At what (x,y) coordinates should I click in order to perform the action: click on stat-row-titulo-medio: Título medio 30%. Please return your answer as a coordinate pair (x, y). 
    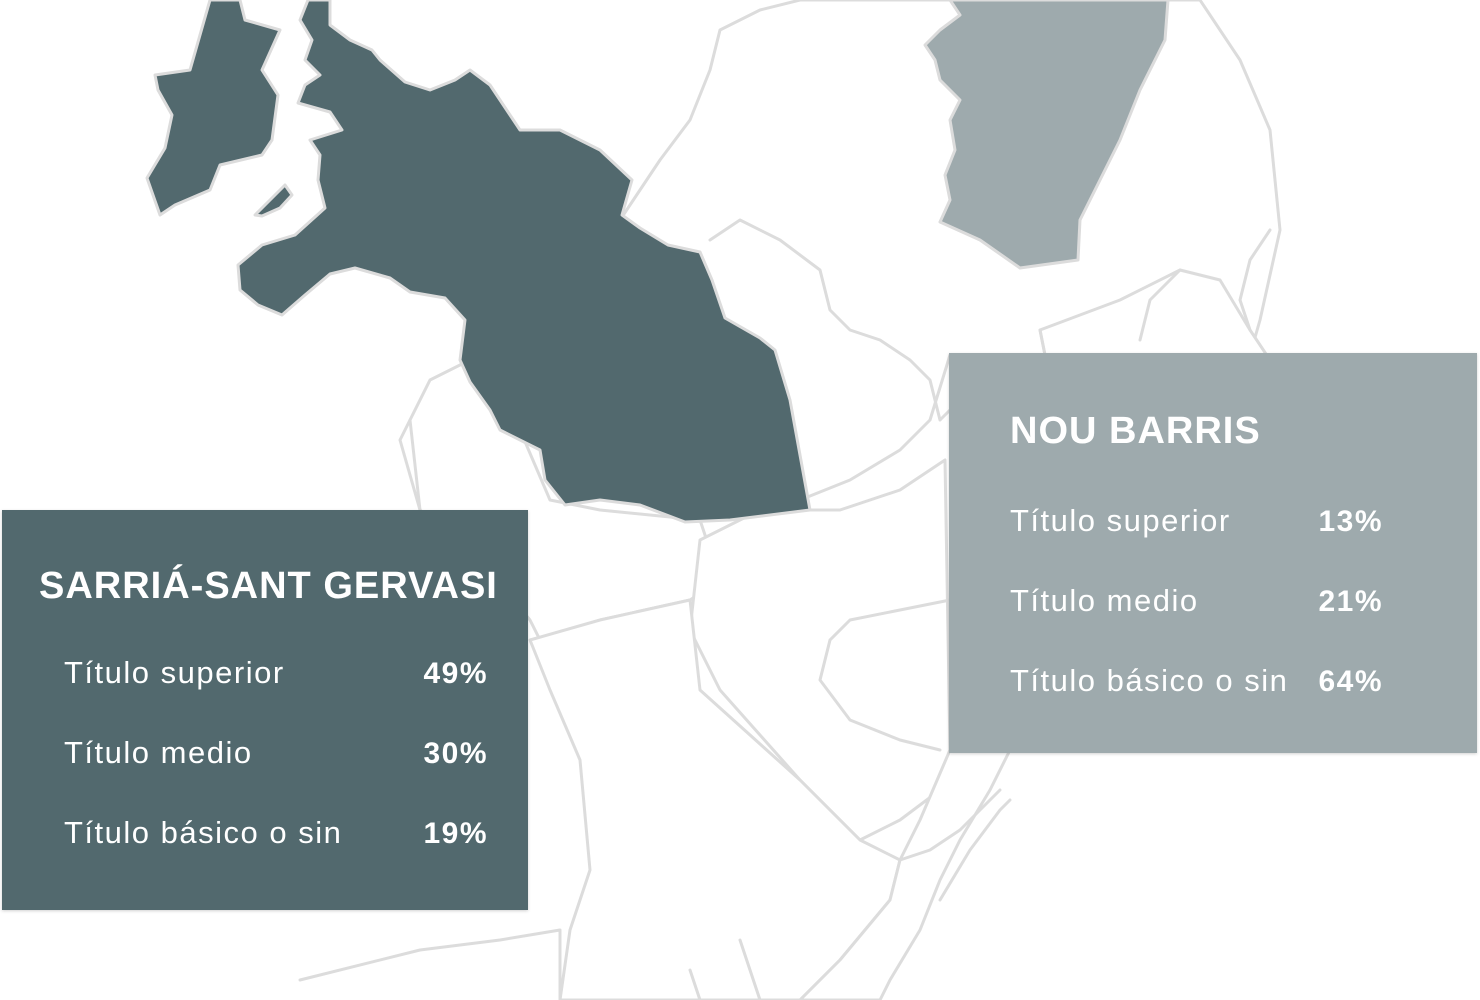
    Looking at the image, I should click on (276, 755).